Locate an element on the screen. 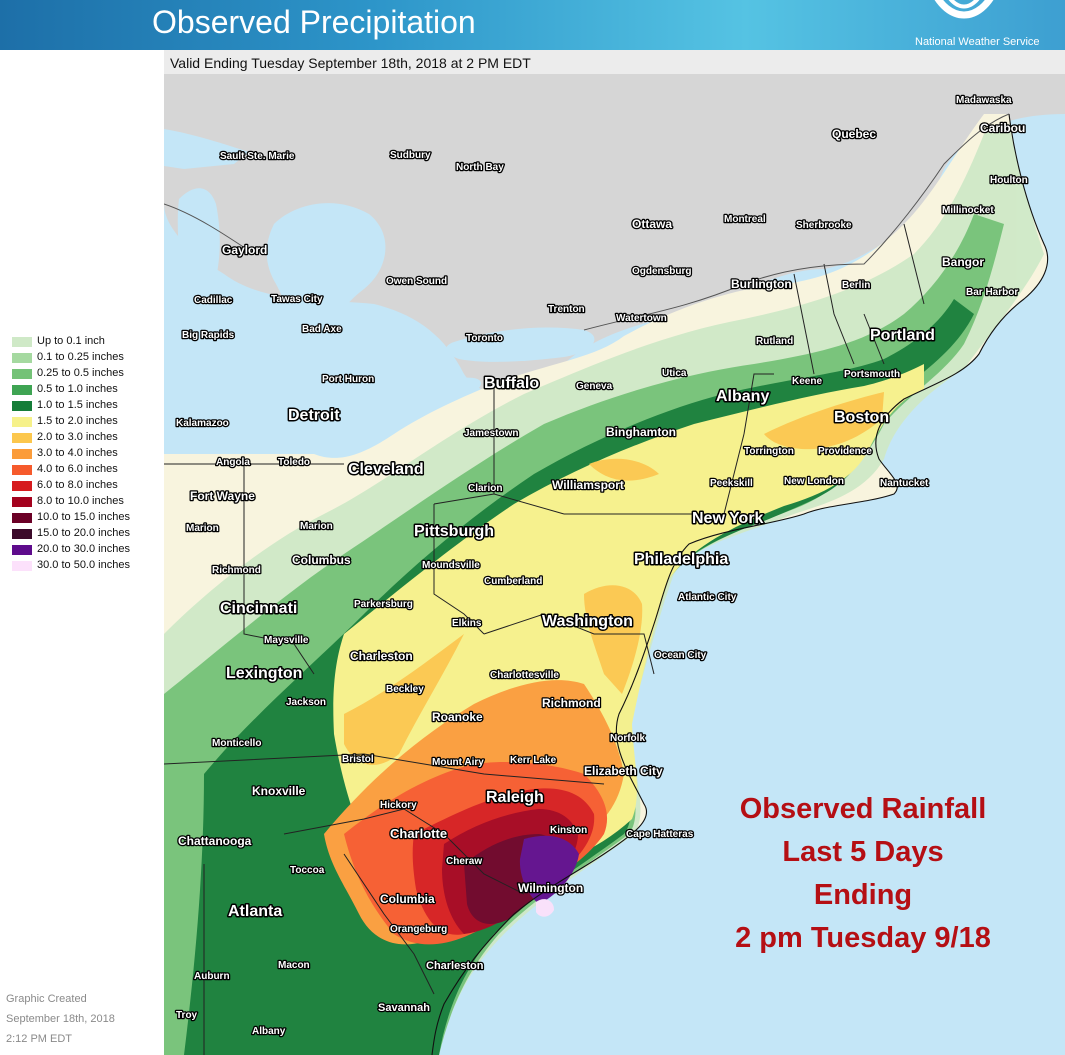  city-burlington: Burlington is located at coordinates (761, 284).